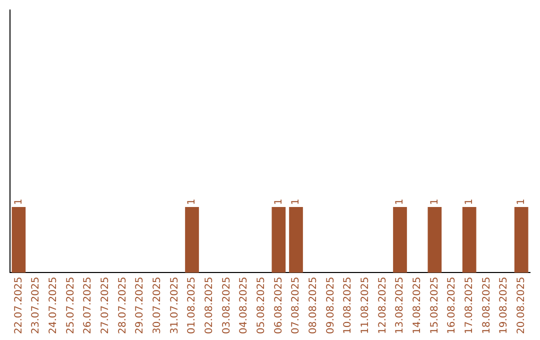 The height and width of the screenshot is (340, 540). Describe the element at coordinates (122, 305) in the screenshot. I see `x-tick-label: 28.07.2025` at that location.